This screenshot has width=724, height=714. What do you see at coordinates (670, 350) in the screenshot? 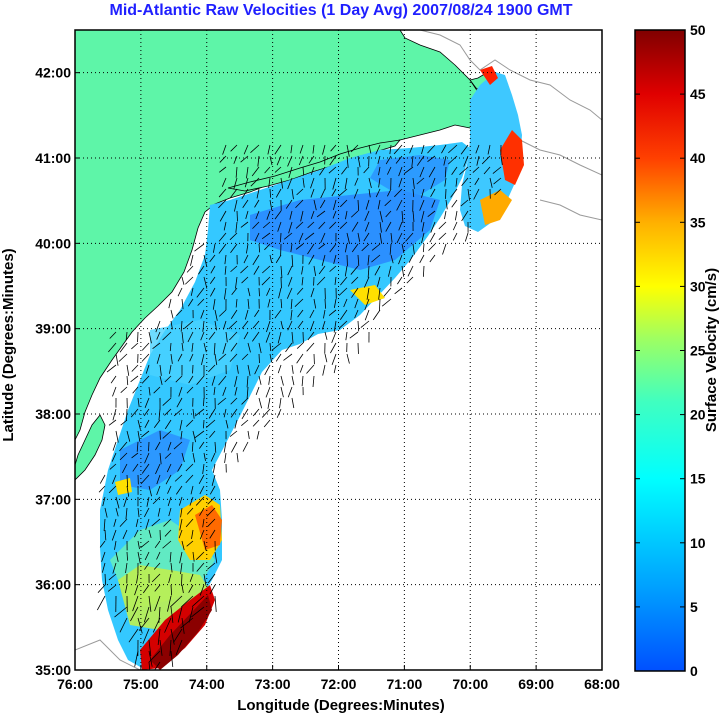
I see `colorbar-ticks: 0 5 10 15 20 25 30 35 40 45 50` at bounding box center [670, 350].